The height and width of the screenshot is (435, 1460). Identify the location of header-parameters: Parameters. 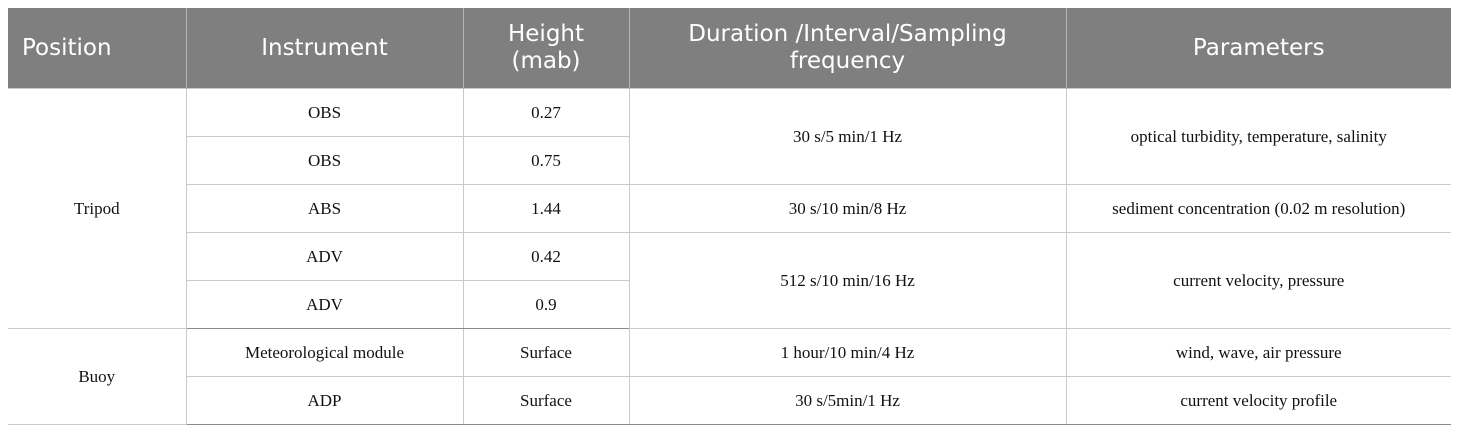
(1258, 48).